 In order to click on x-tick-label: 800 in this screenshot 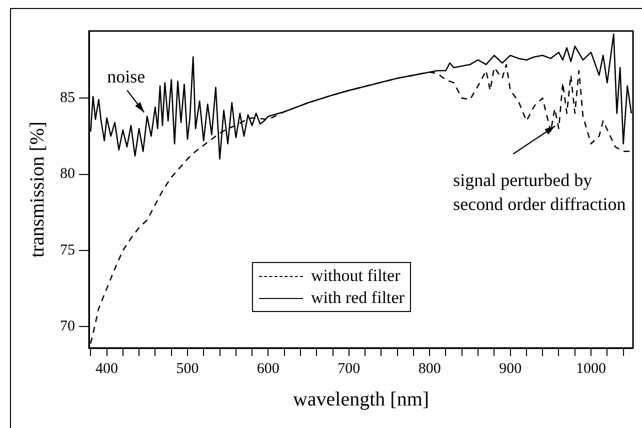, I will do `click(429, 368)`.